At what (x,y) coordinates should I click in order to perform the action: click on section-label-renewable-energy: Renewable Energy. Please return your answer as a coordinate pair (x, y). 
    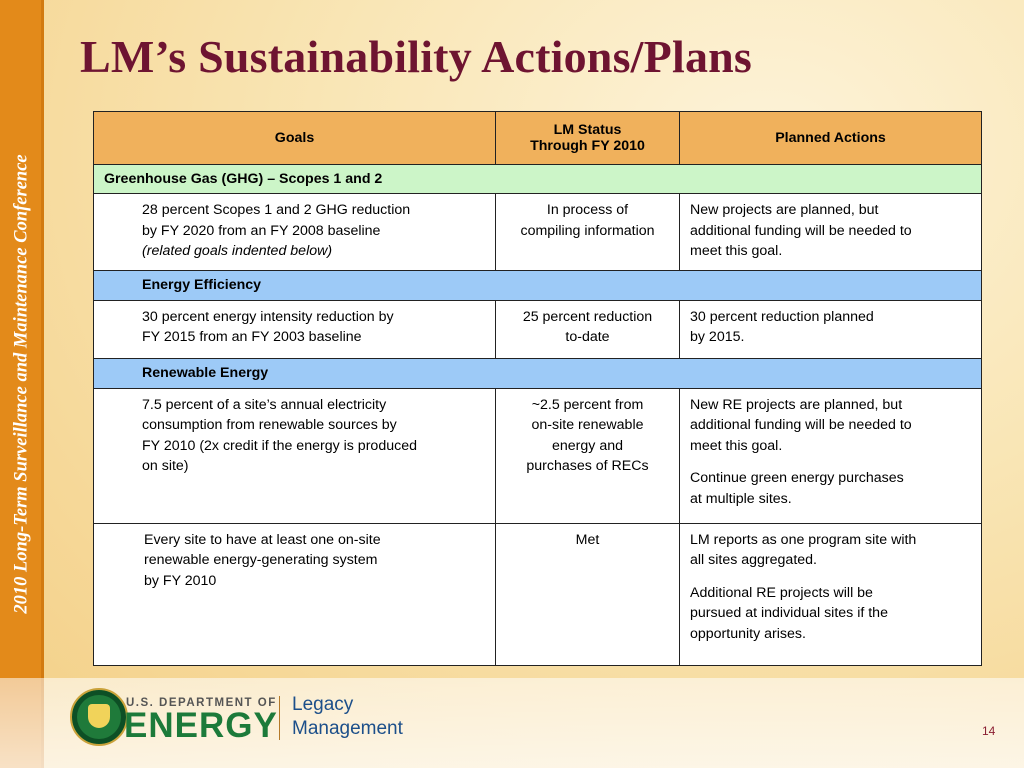
    Looking at the image, I should click on (537, 373).